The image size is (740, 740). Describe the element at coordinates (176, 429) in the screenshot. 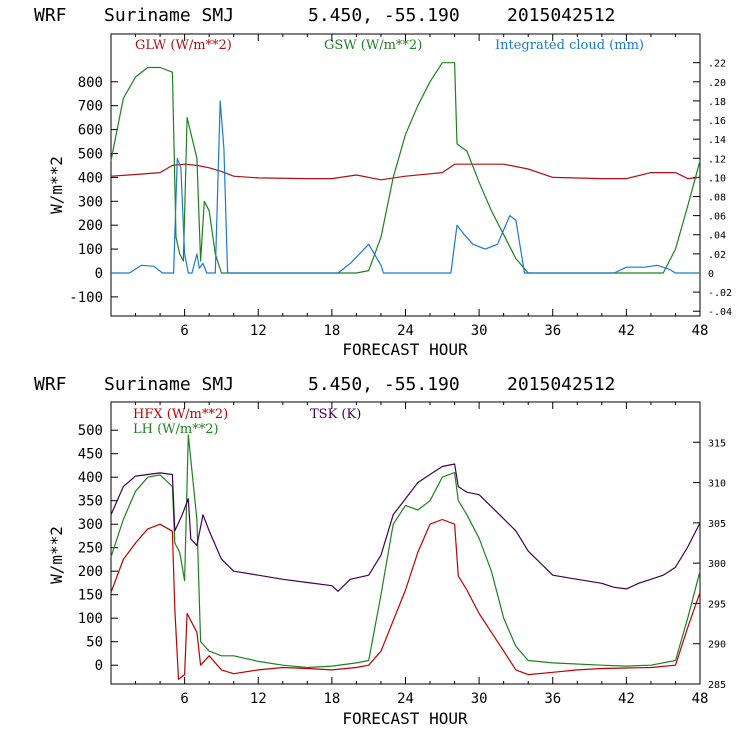

I see `legend-lh: LH (W/m**2)` at that location.